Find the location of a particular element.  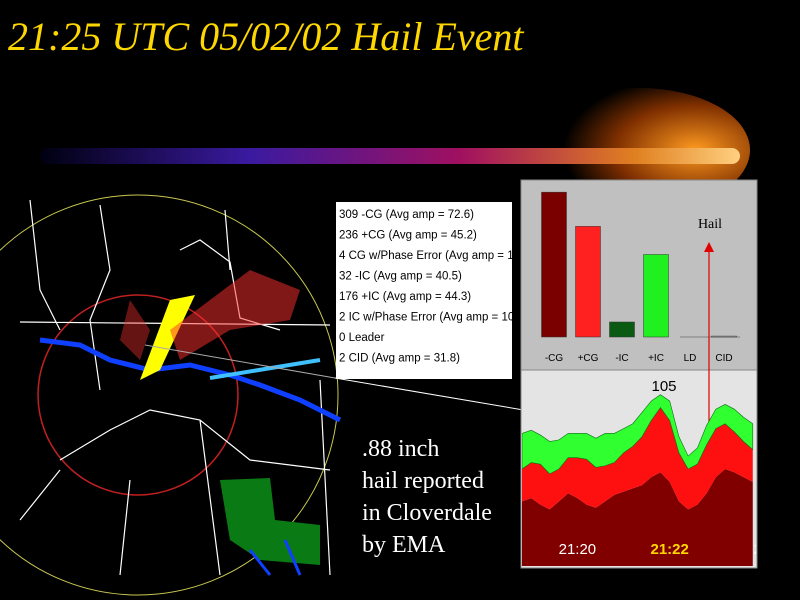

slide-title: 21:25 UTC 05/02/02 Hail Event is located at coordinates (266, 36).